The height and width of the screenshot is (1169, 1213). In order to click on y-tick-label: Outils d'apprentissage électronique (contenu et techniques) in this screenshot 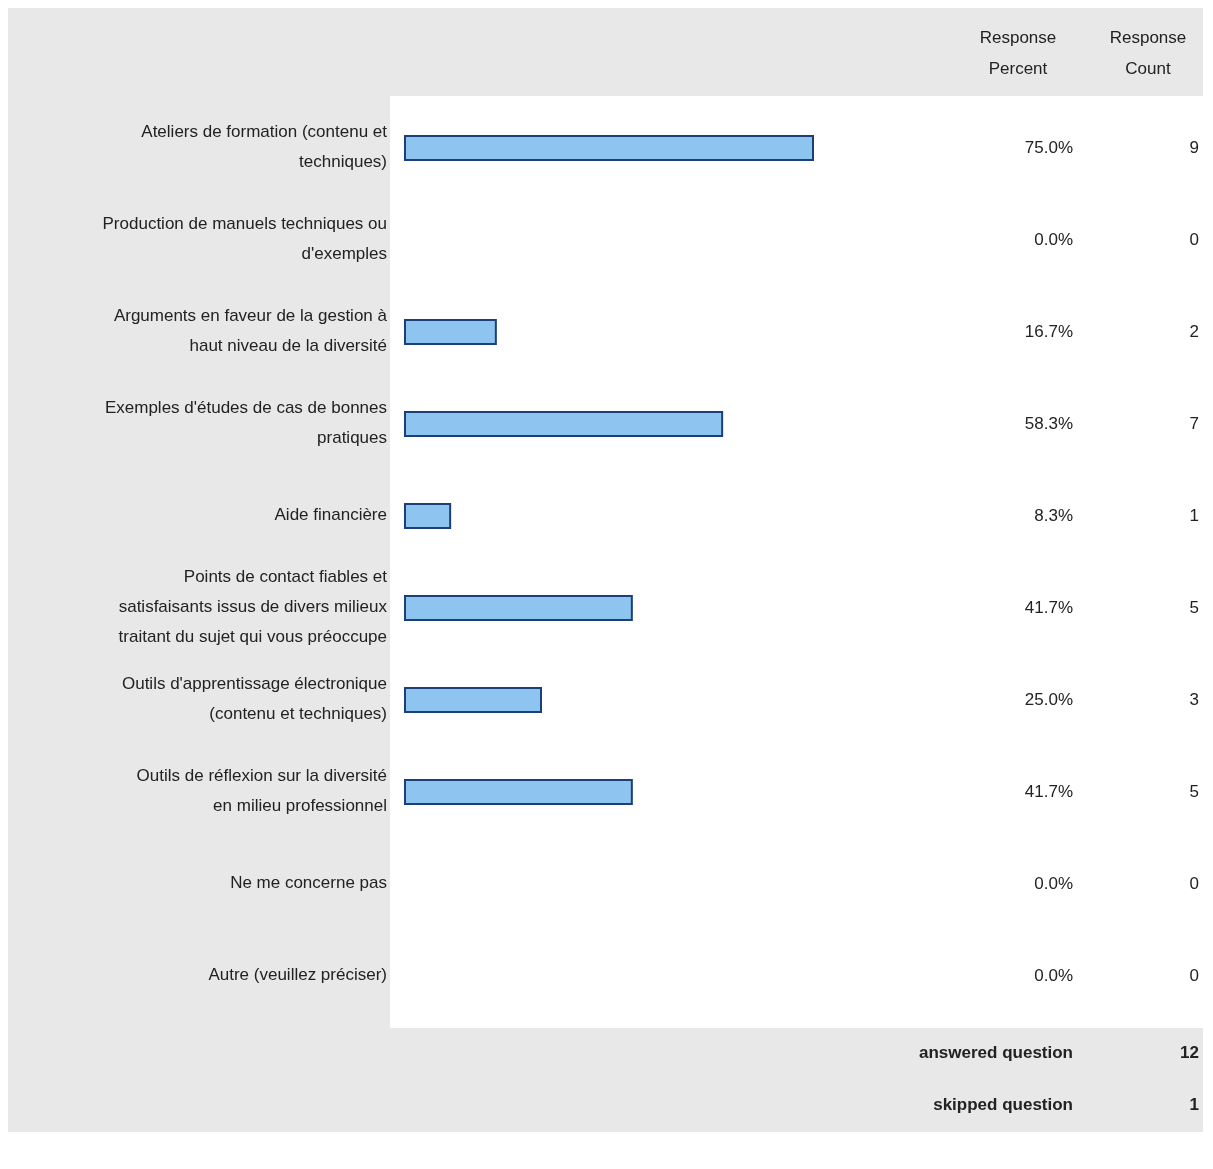, I will do `click(254, 699)`.